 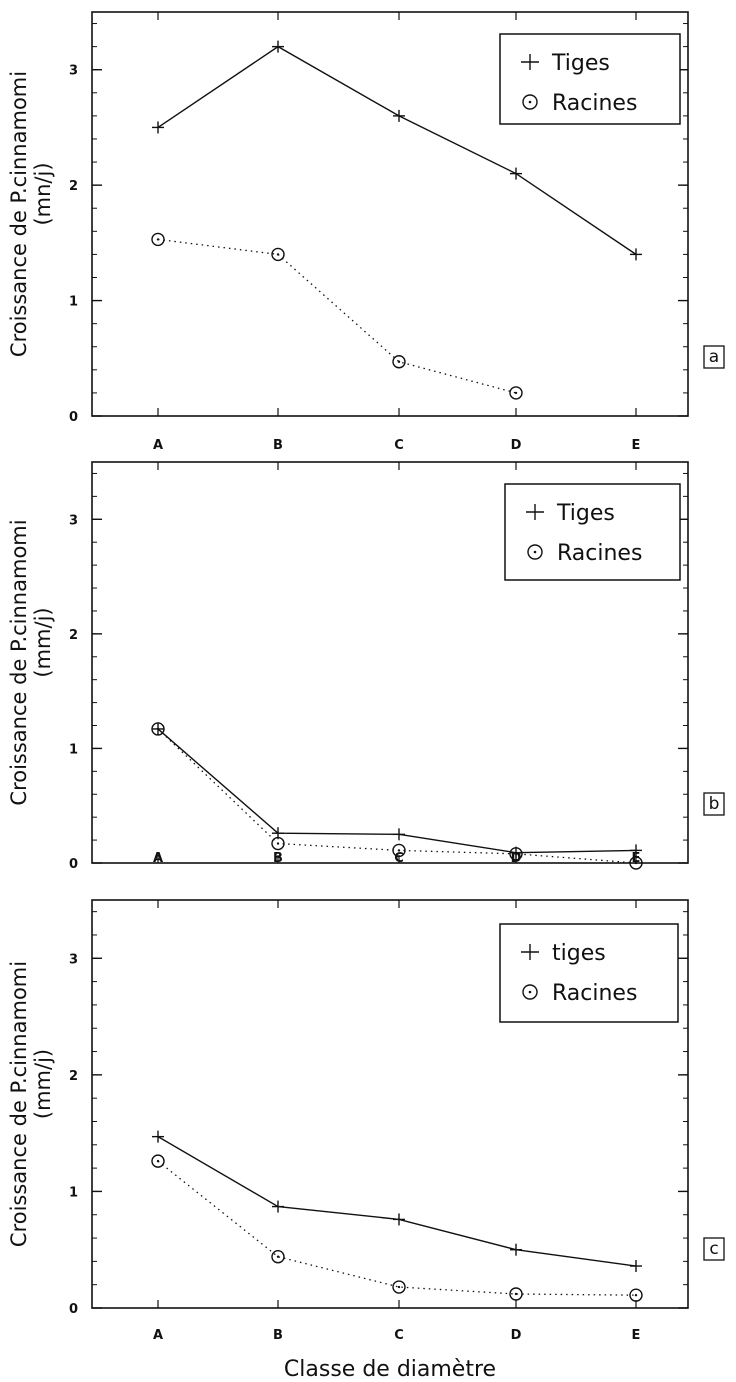 What do you see at coordinates (73, 186) in the screenshot?
I see `y-tick-label: 2` at bounding box center [73, 186].